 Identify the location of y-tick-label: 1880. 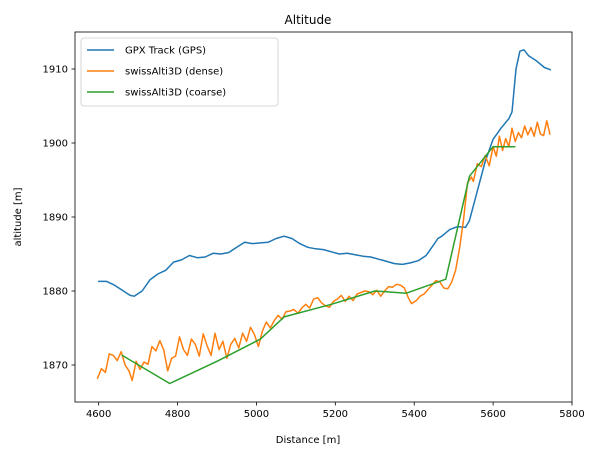
(55, 292).